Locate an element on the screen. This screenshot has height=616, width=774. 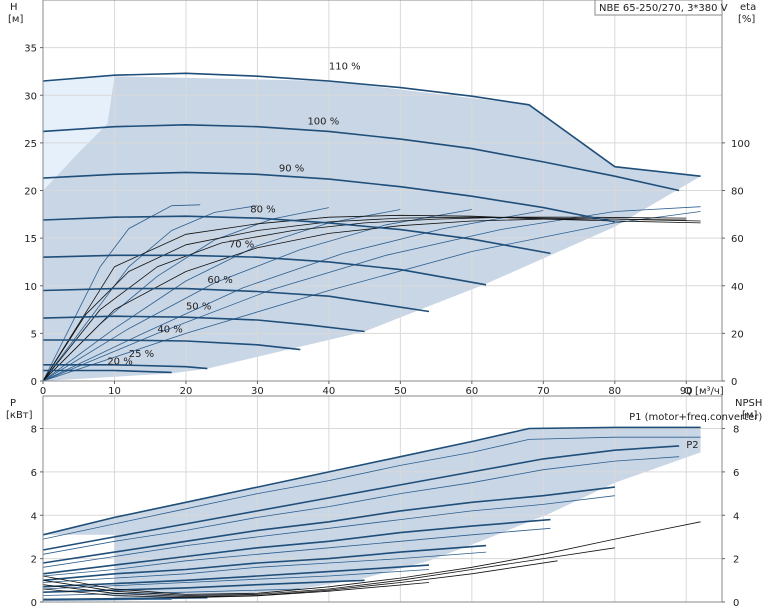
speed-label: 80 % is located at coordinates (262, 209).